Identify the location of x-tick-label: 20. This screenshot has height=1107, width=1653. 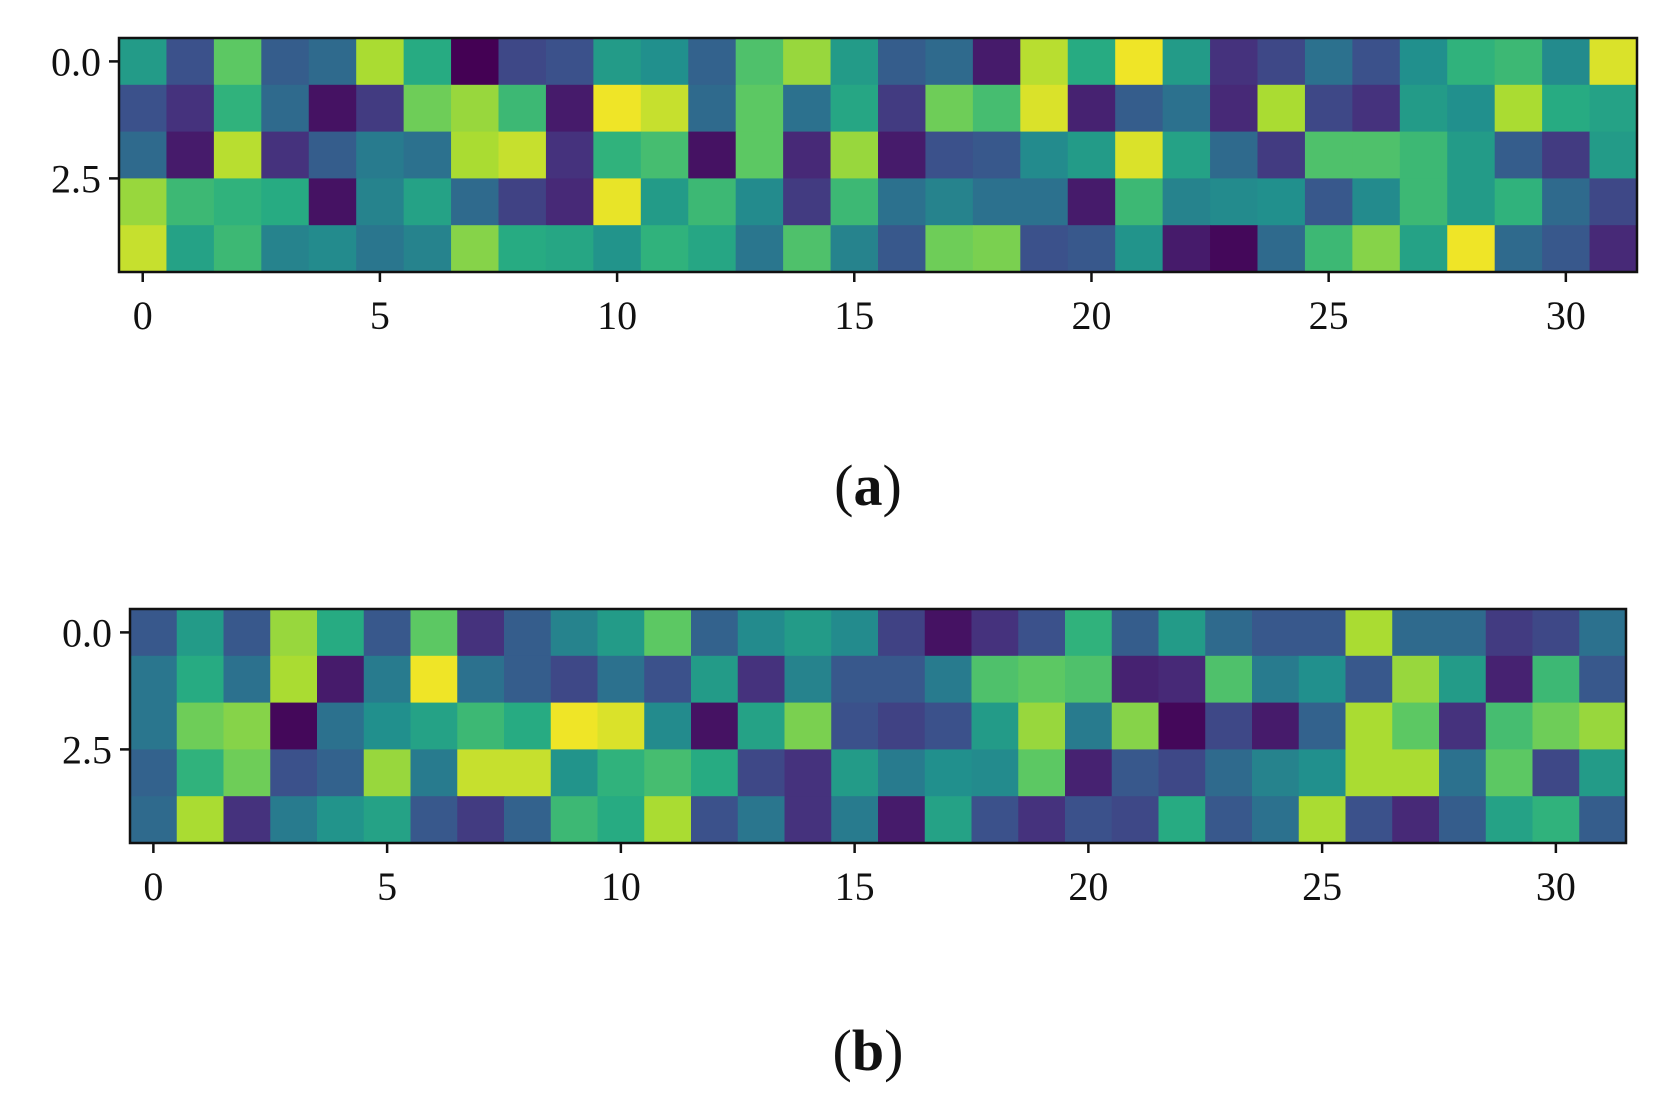
(1091, 315).